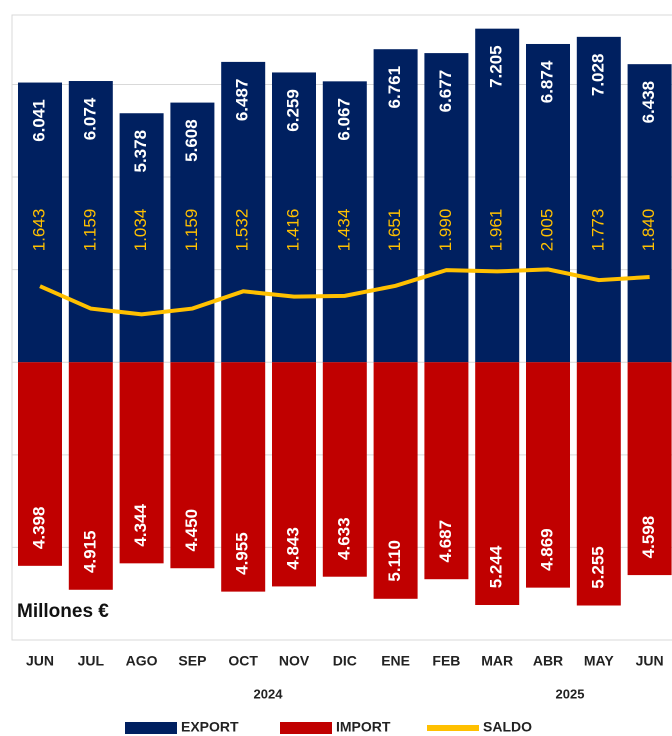 The width and height of the screenshot is (672, 736). Describe the element at coordinates (597, 75) in the screenshot. I see `value-label: 7.028` at that location.